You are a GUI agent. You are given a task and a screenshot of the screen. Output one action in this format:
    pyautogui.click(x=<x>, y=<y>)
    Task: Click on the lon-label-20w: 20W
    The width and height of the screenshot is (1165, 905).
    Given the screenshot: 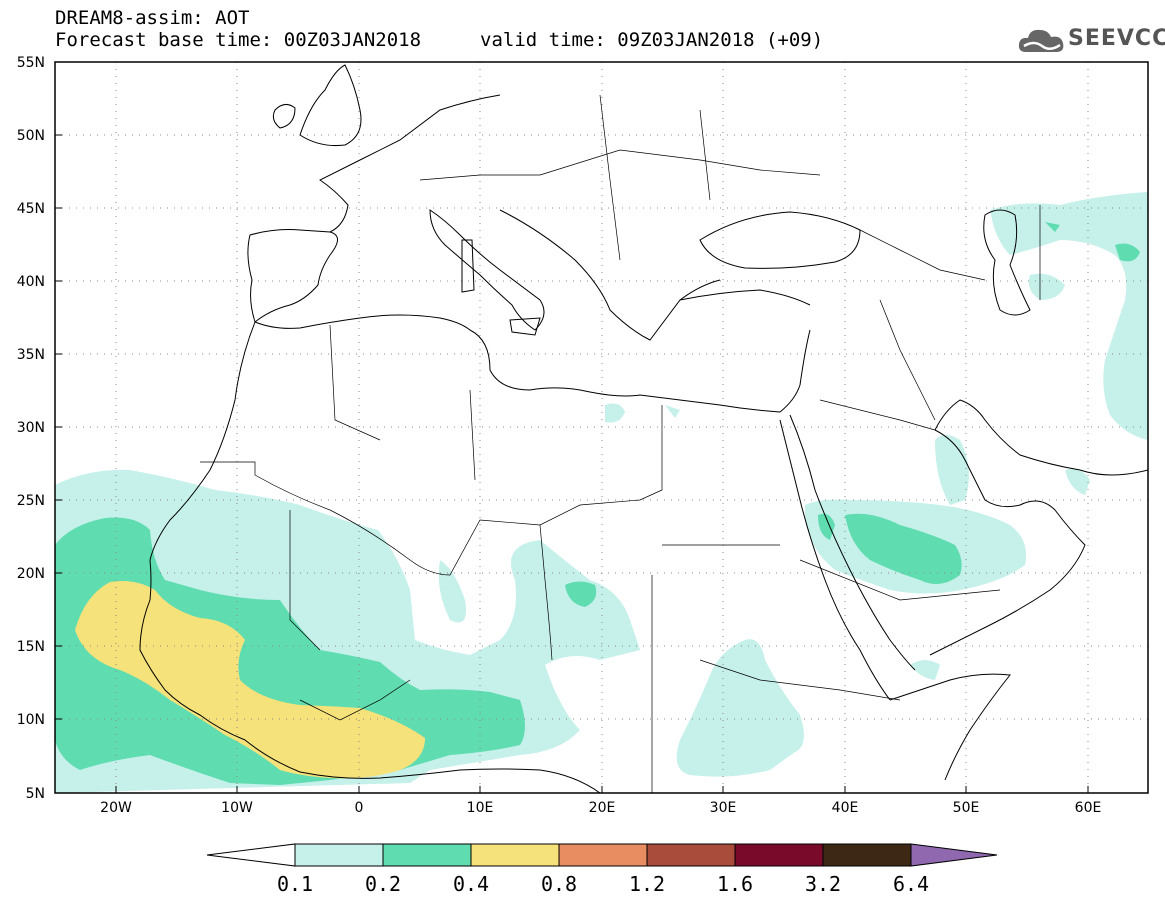 What is the action you would take?
    pyautogui.click(x=116, y=808)
    